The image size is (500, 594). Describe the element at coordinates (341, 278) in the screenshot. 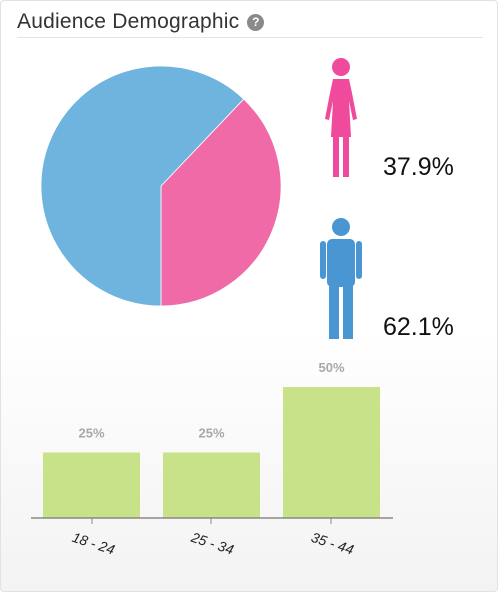

I see `male-figure-icon` at that location.